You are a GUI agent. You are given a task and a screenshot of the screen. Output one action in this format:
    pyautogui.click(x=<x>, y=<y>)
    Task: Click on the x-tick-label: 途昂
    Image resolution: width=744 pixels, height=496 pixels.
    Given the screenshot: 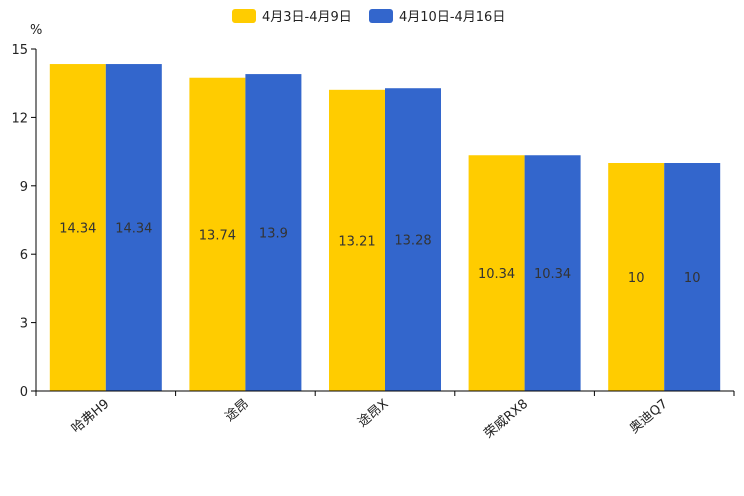 What is the action you would take?
    pyautogui.click(x=237, y=410)
    